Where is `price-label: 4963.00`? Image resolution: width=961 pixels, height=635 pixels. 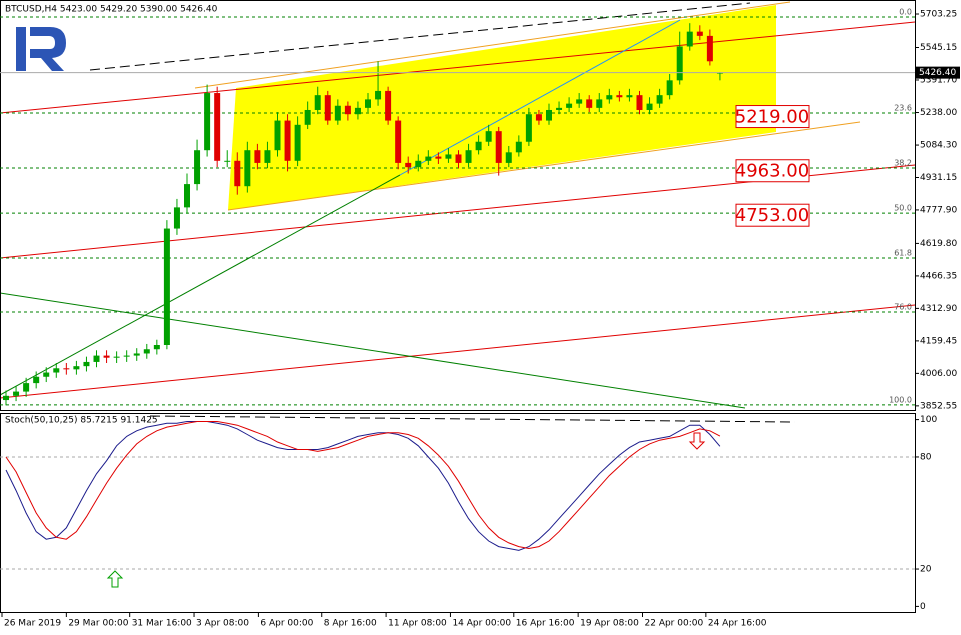
price-label: 4963.00 is located at coordinates (772, 171).